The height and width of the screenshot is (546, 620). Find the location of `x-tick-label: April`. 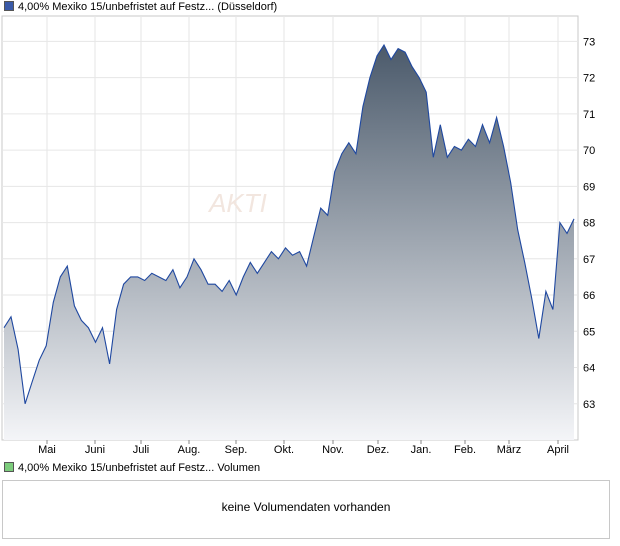

x-tick-label: April is located at coordinates (558, 450).